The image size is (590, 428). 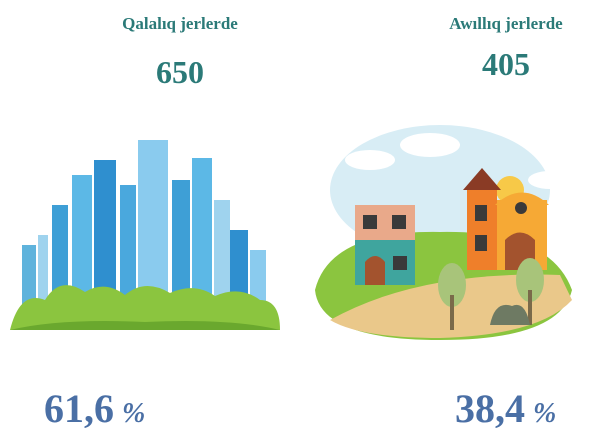 I want to click on urban-count: 650, so click(x=180, y=72).